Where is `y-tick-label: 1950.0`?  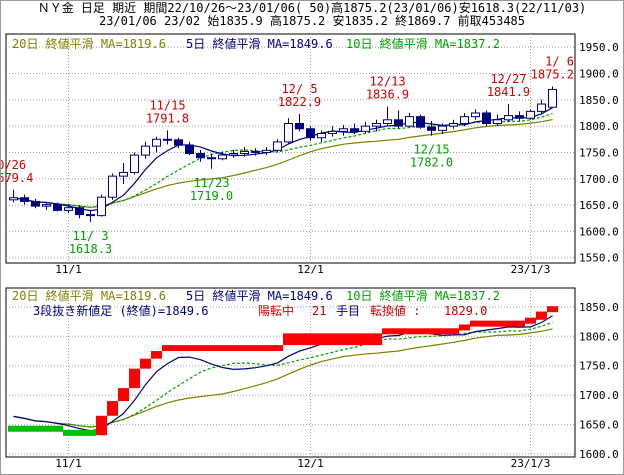 y-tick-label: 1950.0 is located at coordinates (599, 47).